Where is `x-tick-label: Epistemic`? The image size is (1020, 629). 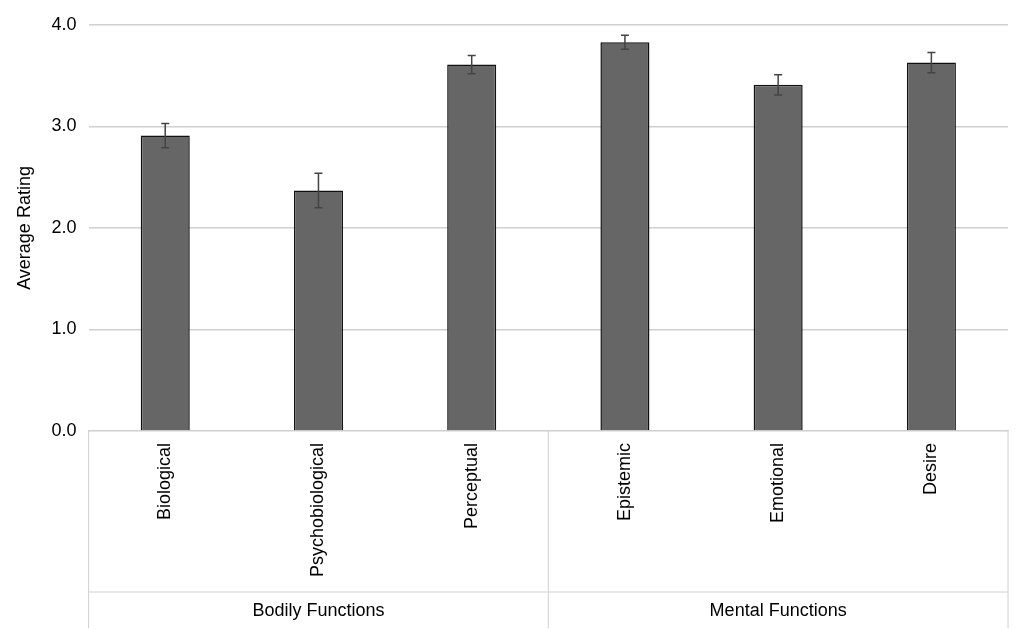
x-tick-label: Epistemic is located at coordinates (623, 481).